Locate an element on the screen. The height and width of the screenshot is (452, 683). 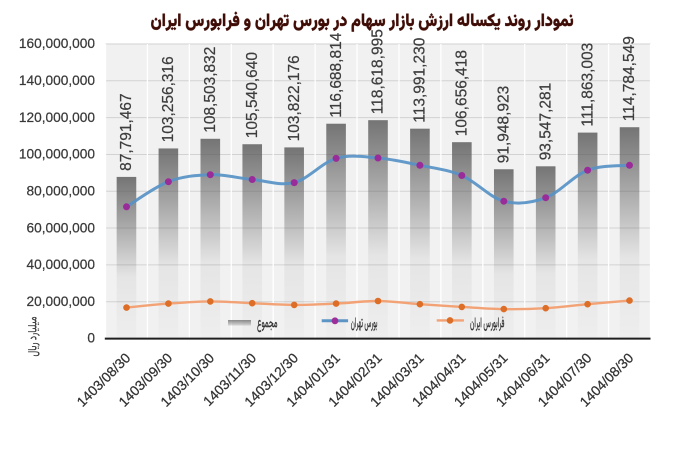
svg-text: 120,000,000 is located at coordinates (57, 117).